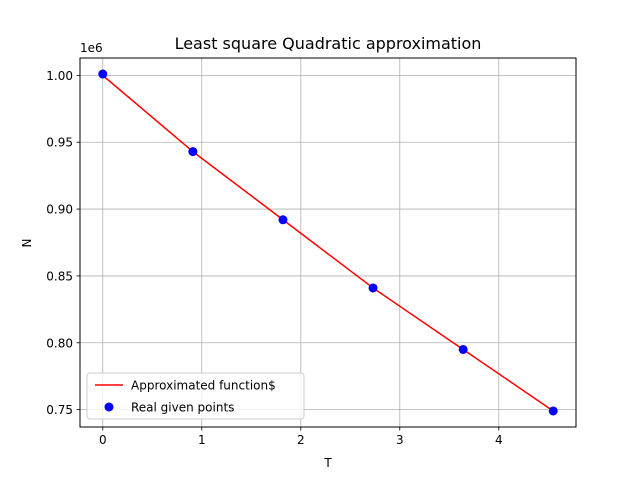 This screenshot has width=640, height=480. I want to click on x-tick-label: 0, so click(103, 440).